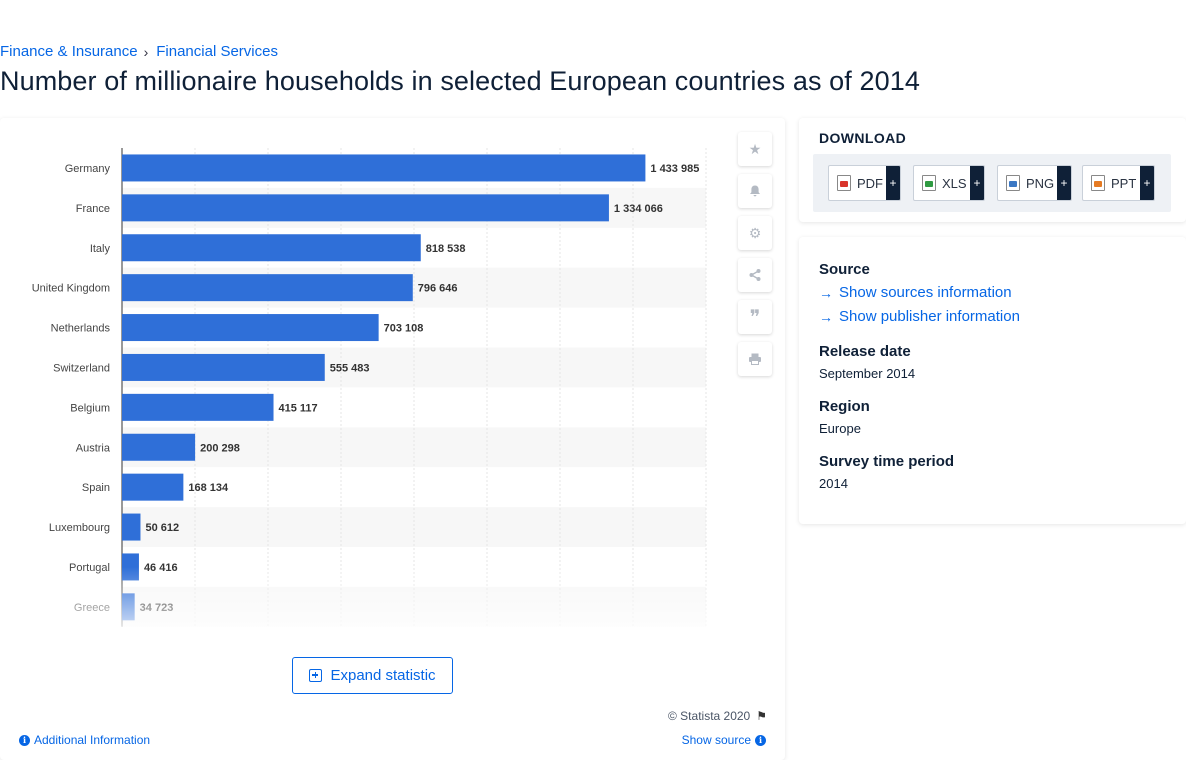 Image resolution: width=1186 pixels, height=760 pixels. I want to click on copyright-text: © Statista 2020, so click(709, 716).